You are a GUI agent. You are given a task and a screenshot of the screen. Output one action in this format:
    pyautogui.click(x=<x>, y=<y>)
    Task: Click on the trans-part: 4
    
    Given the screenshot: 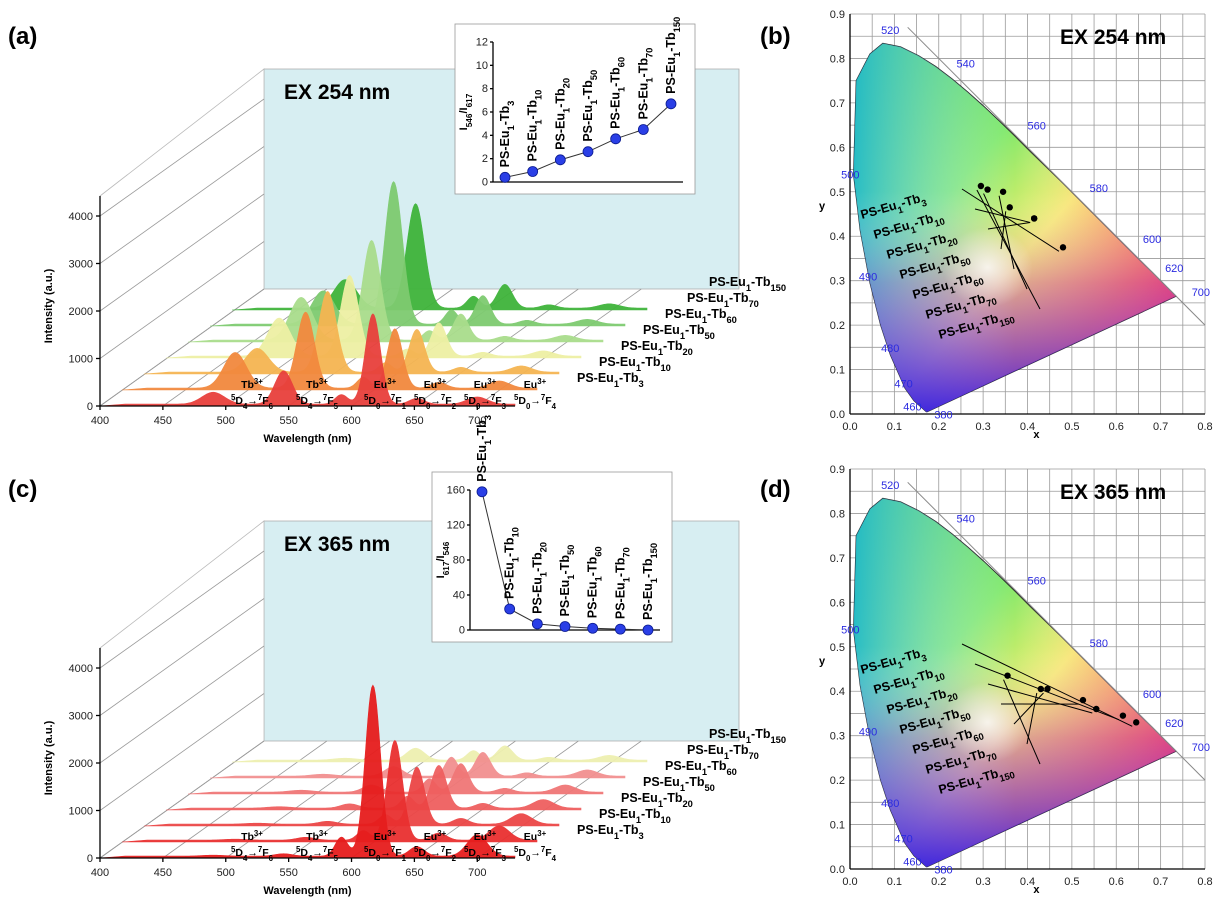 What is the action you would take?
    pyautogui.click(x=554, y=858)
    